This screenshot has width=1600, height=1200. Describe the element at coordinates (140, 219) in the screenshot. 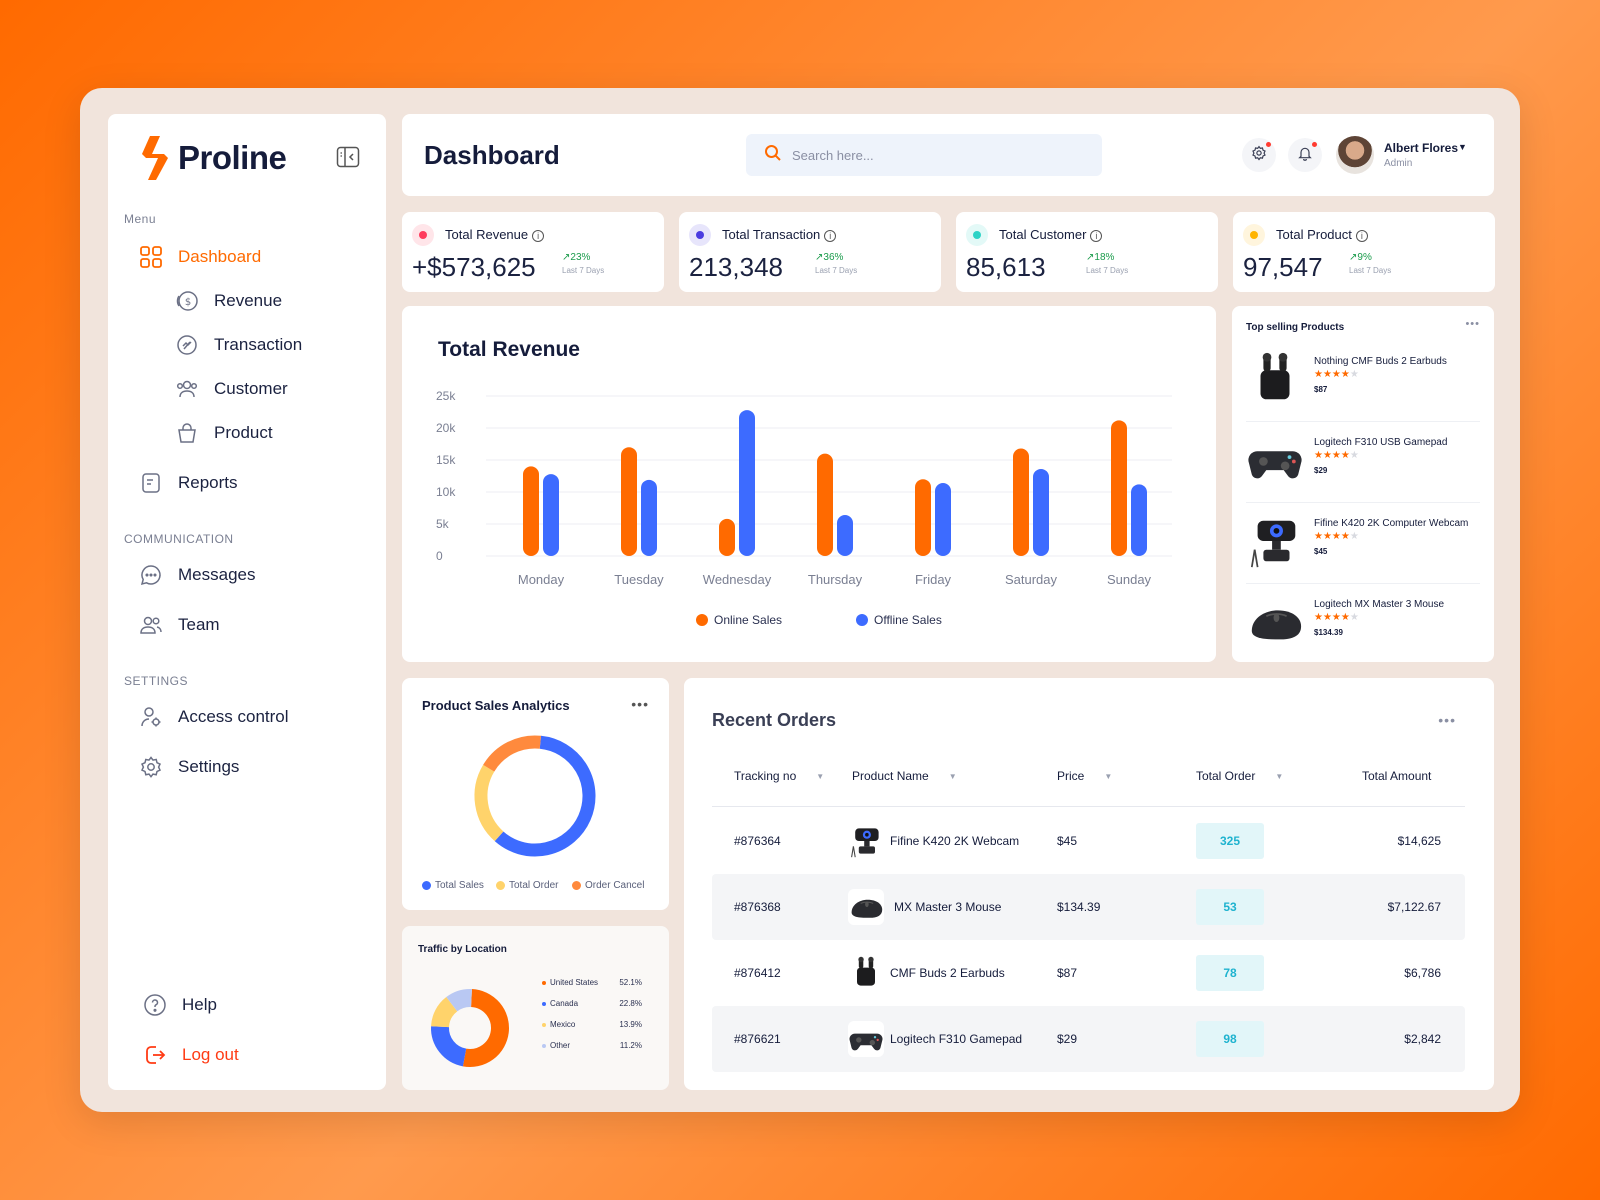

I see `menu-section-label: Menu` at that location.